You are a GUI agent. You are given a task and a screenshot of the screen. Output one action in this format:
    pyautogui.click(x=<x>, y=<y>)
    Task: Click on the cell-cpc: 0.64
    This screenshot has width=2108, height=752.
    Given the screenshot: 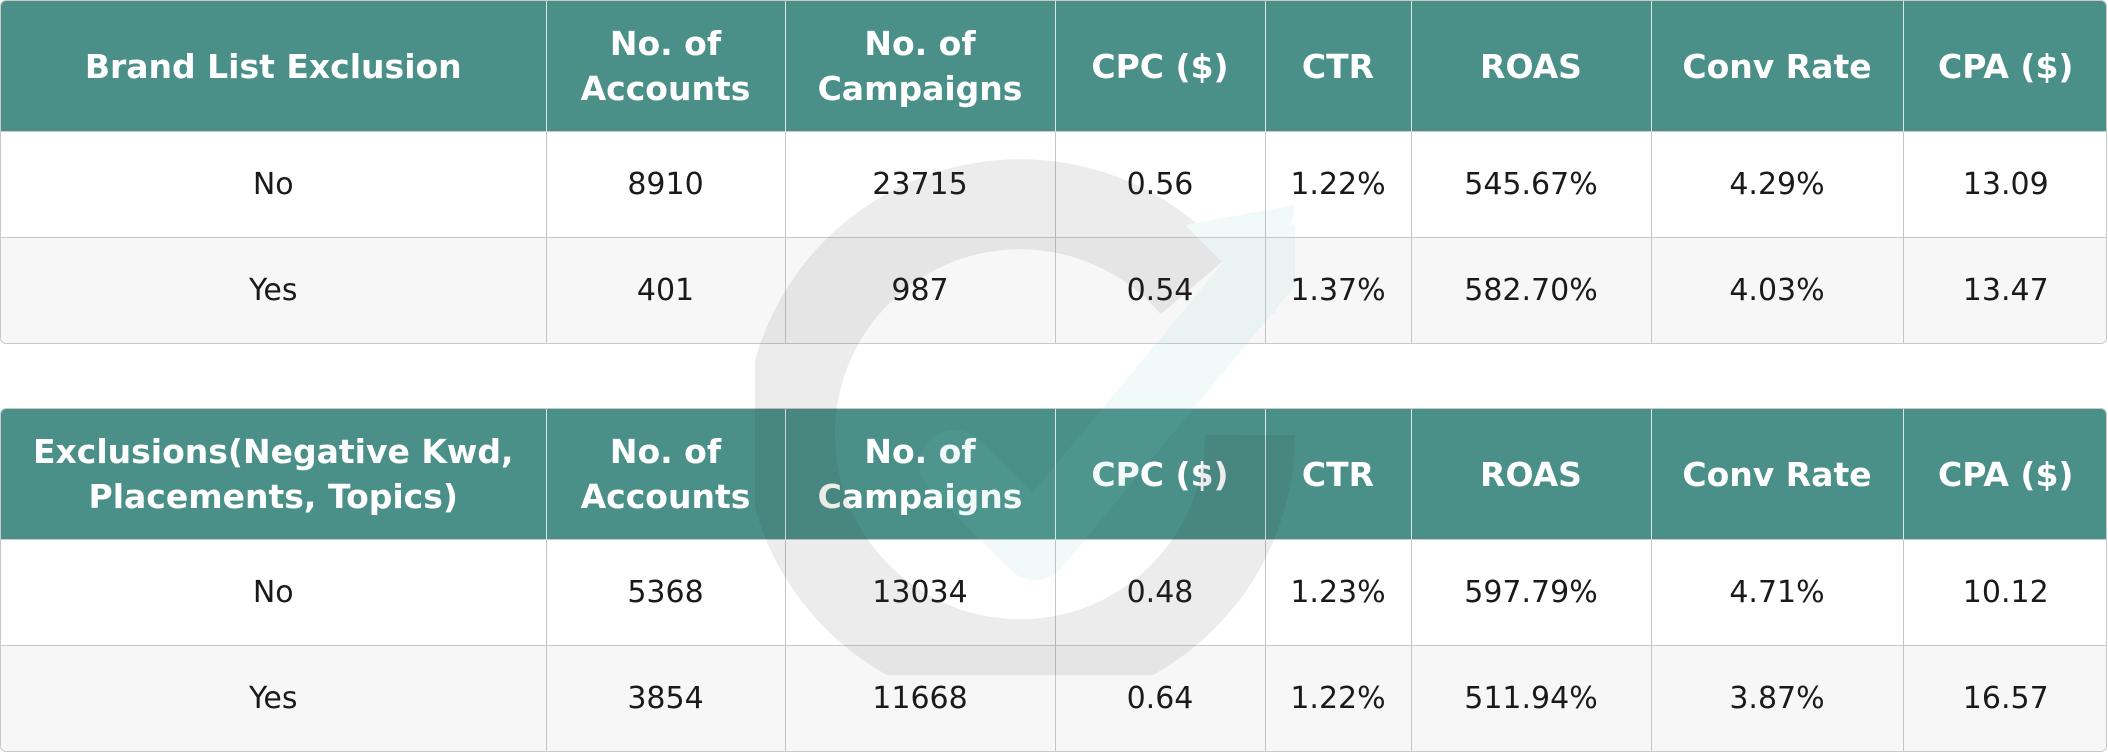 What is the action you would take?
    pyautogui.click(x=1160, y=698)
    